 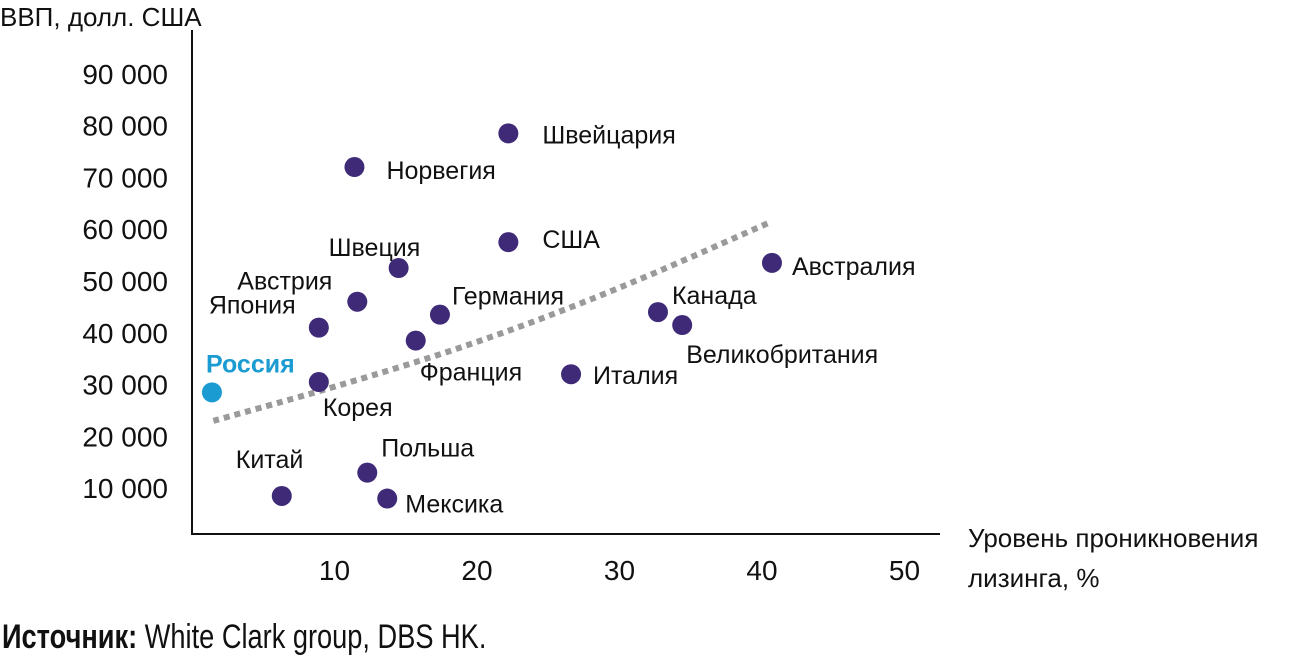 What do you see at coordinates (571, 240) in the screenshot?
I see `data-label: США` at bounding box center [571, 240].